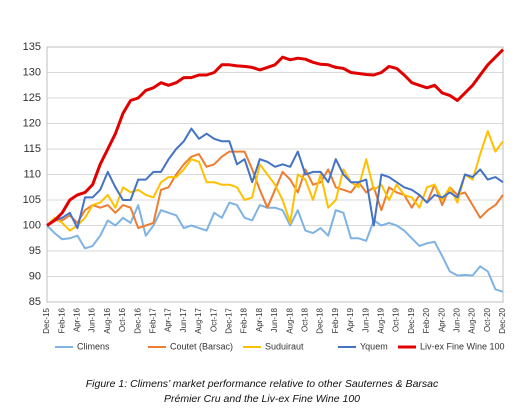 Image resolution: width=525 pixels, height=411 pixels. What do you see at coordinates (365, 319) in the screenshot?
I see `x-tick-label: Jun-19` at bounding box center [365, 319].